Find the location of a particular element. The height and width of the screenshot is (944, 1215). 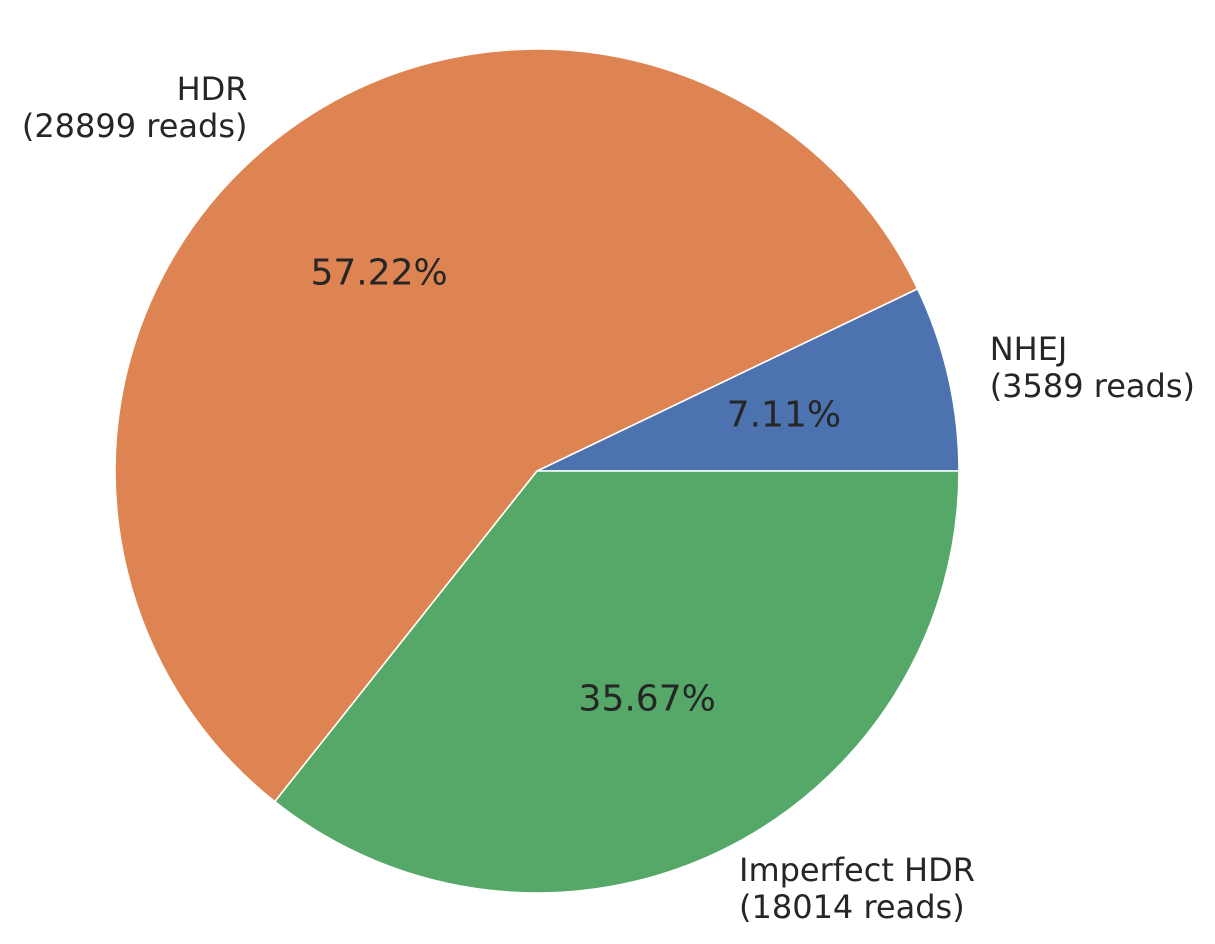

slice-label-imperfect-hdr: Imperfect HDR (18014 reads) is located at coordinates (857, 888).